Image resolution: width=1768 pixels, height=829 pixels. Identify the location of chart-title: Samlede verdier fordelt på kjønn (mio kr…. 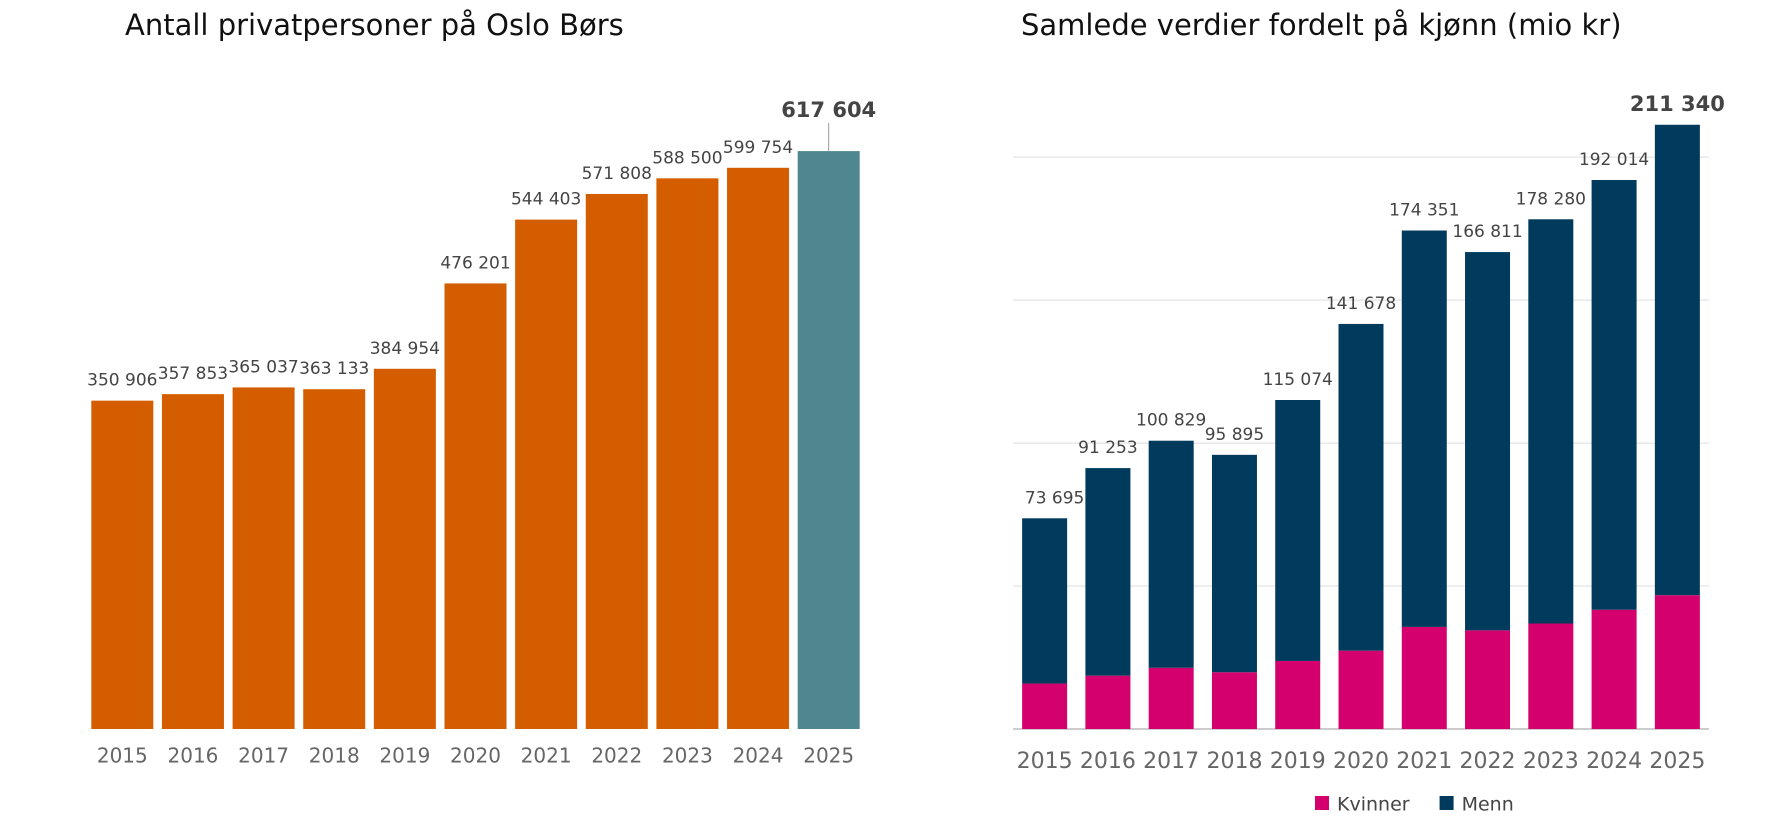
(1321, 25).